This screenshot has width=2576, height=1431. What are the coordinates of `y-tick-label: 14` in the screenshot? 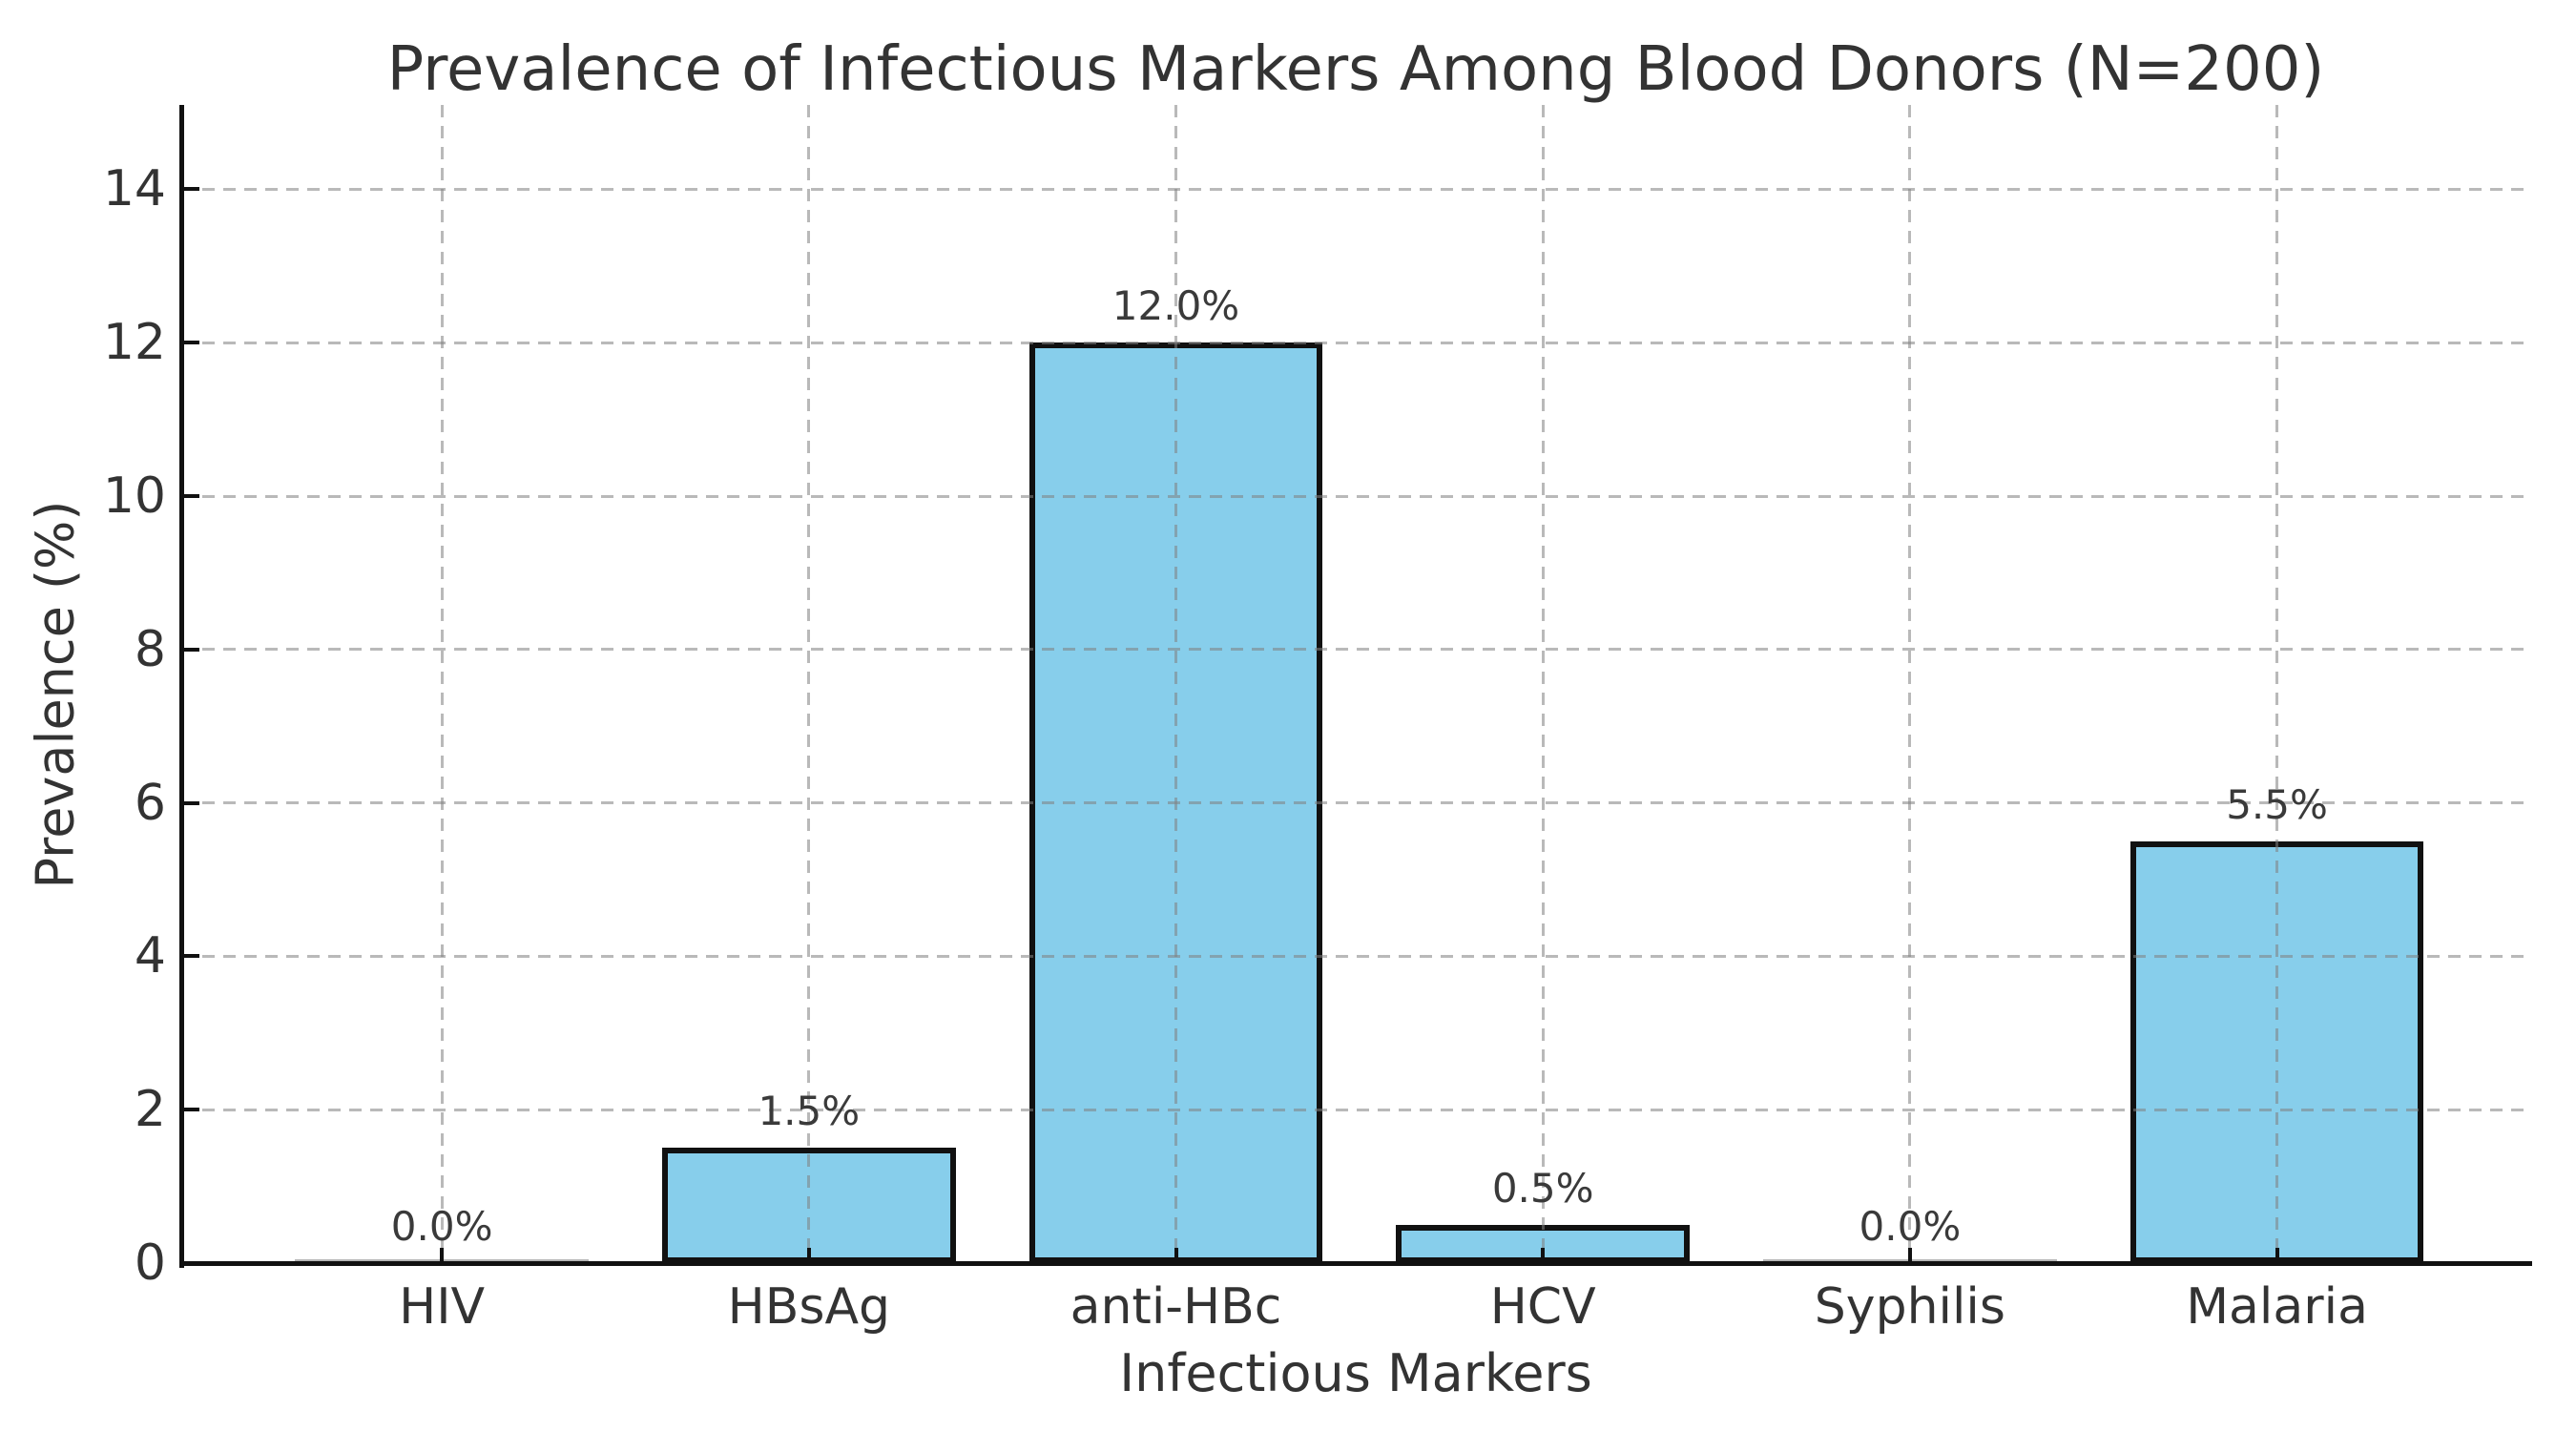 It's located at (134, 189).